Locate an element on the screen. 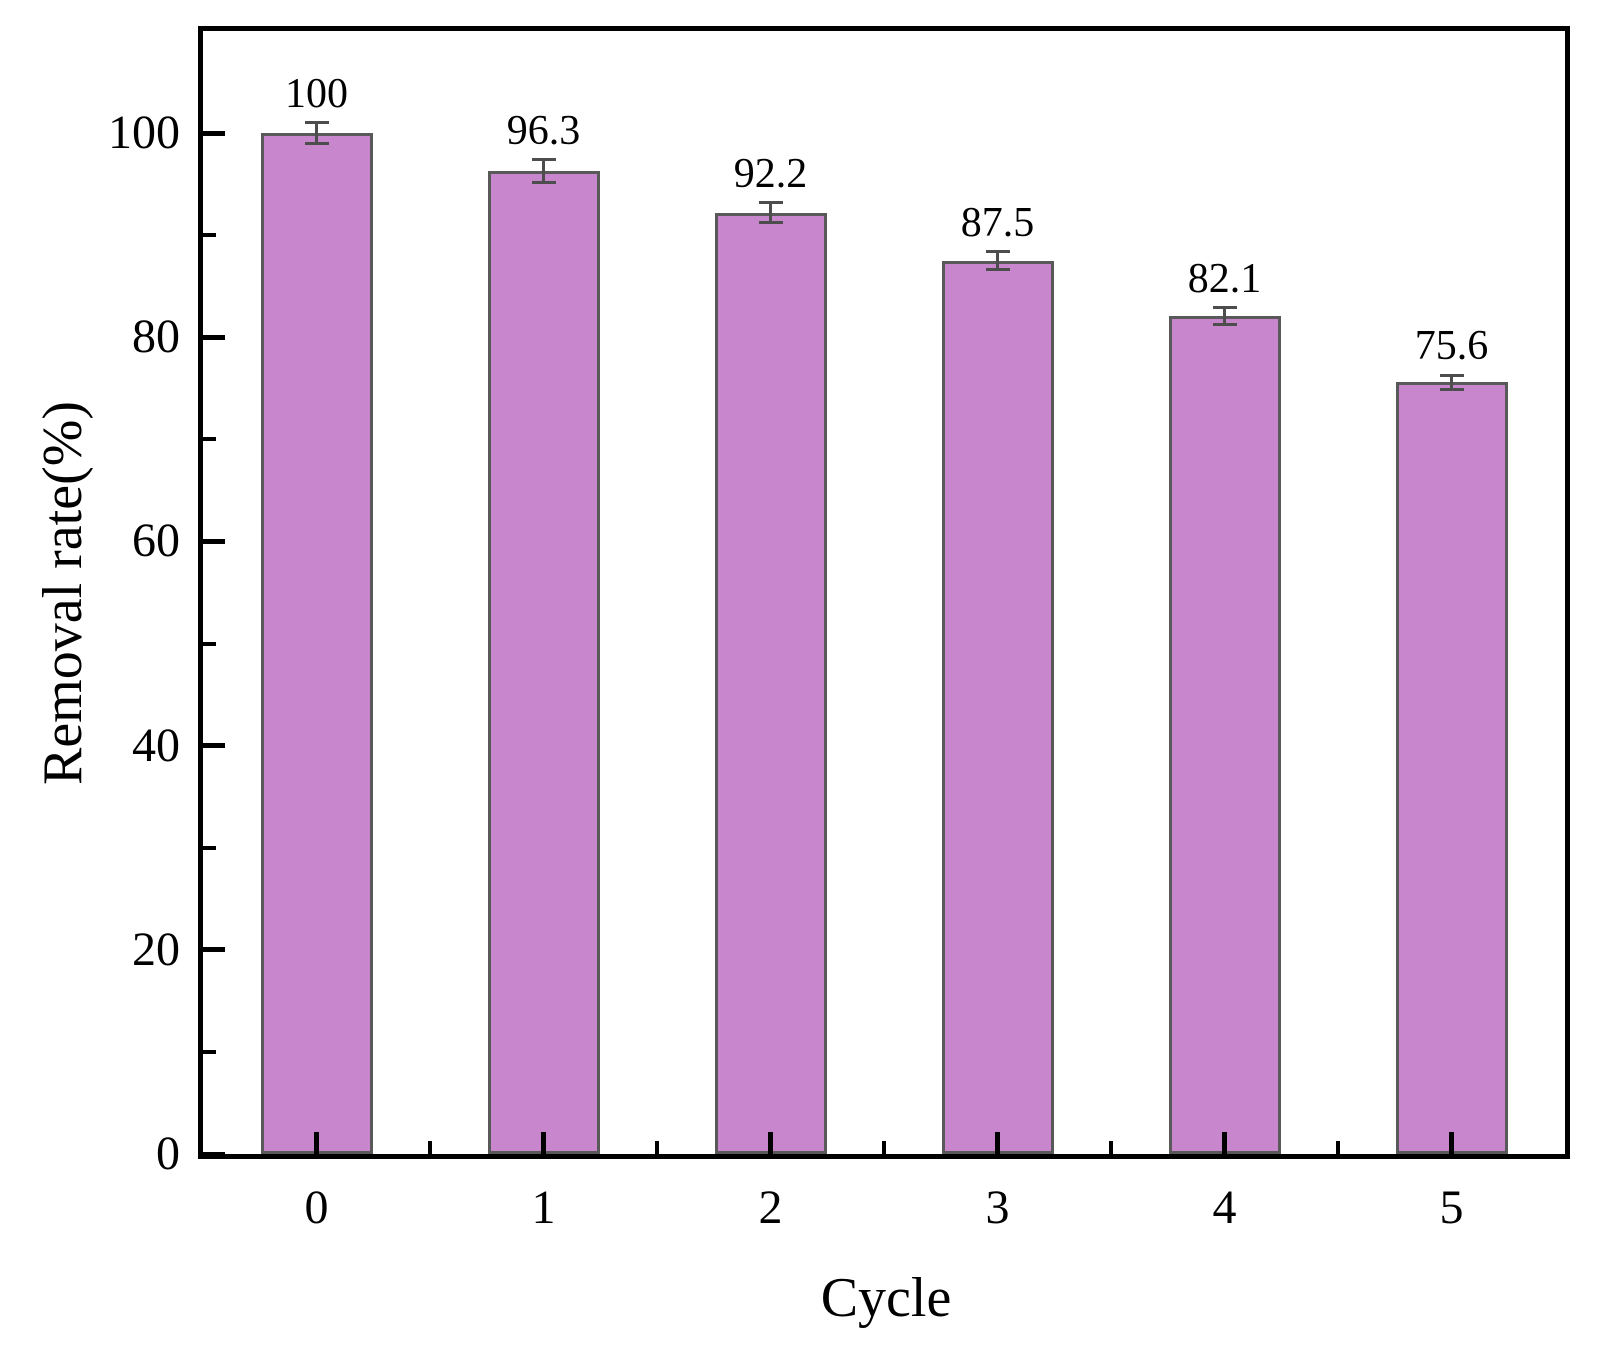 This screenshot has height=1371, width=1611. xtick-label: 2 is located at coordinates (770, 1207).